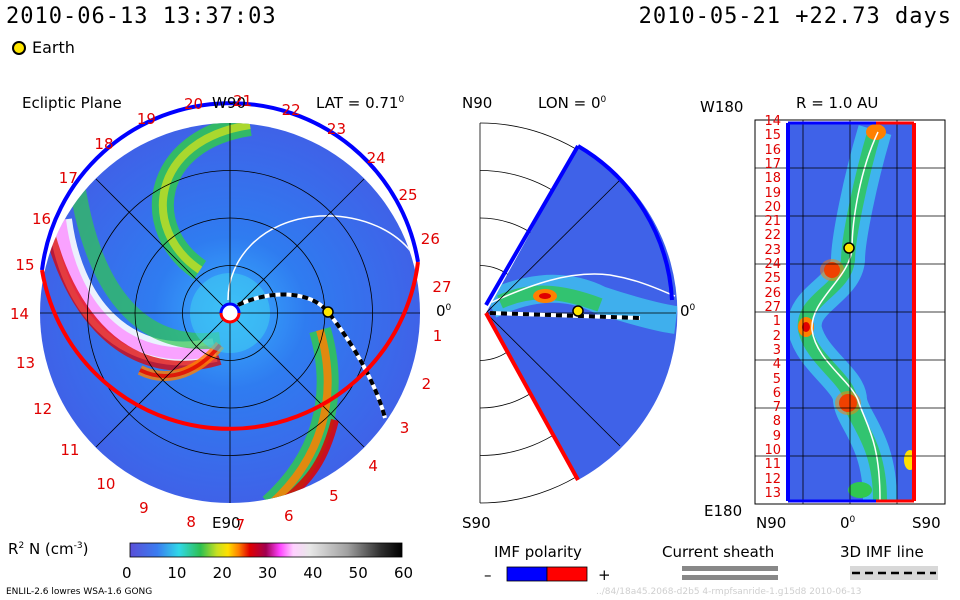 This screenshot has height=600, width=960. Describe the element at coordinates (772, 150) in the screenshot. I see `rotation-label: 16` at that location.